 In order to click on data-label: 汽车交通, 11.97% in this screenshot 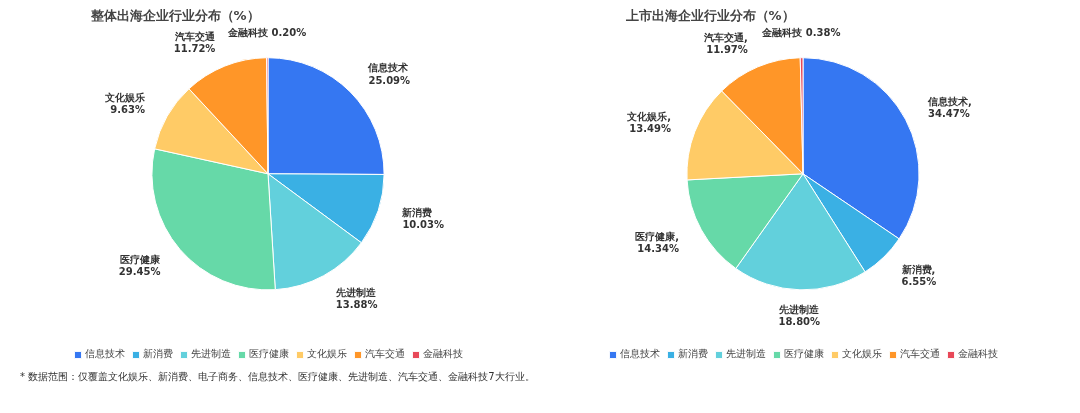, I will do `click(725, 43)`.